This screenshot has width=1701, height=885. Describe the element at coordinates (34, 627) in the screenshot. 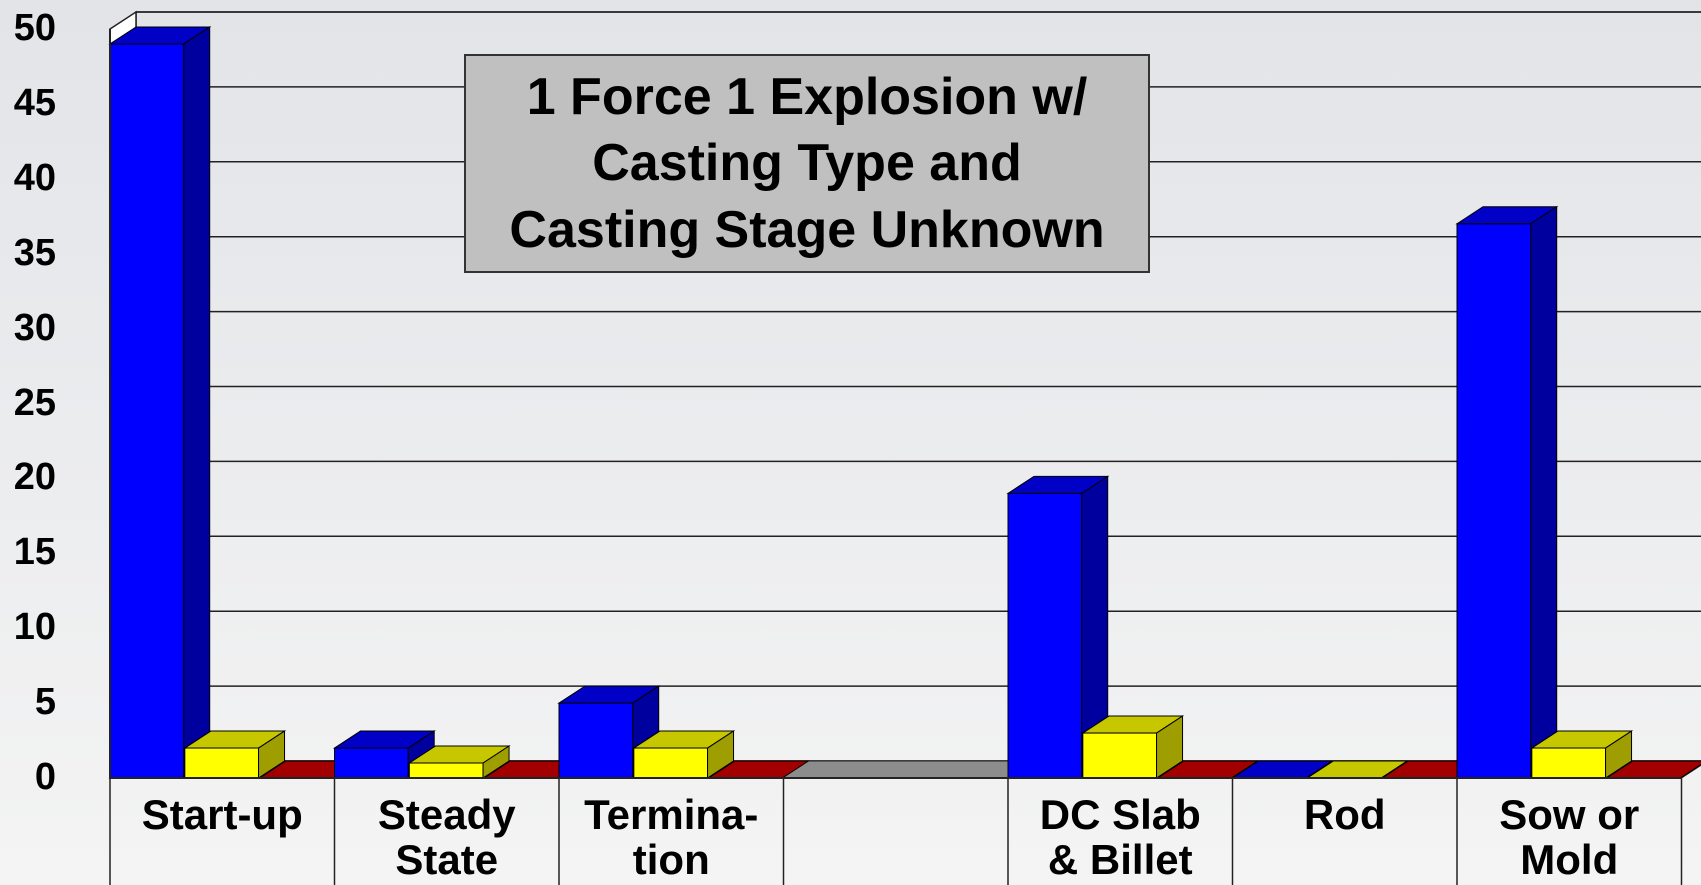

I see `y-tick-label: 10` at that location.